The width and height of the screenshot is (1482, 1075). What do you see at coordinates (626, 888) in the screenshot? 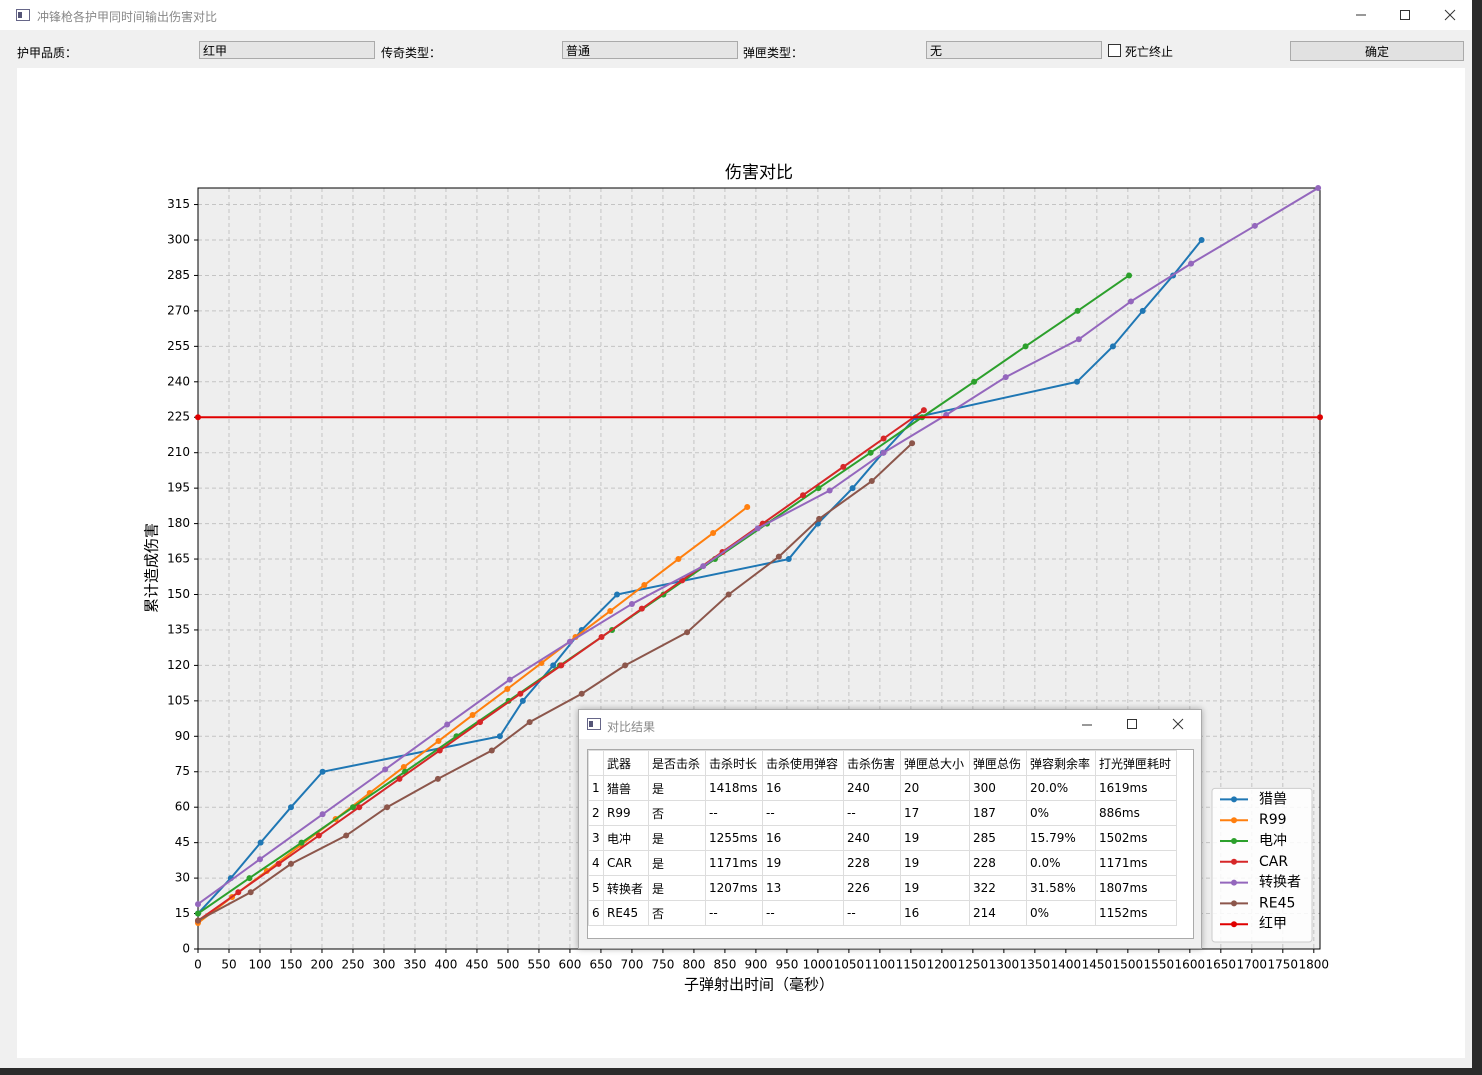
I see `table-cell: 转换者` at bounding box center [626, 888].